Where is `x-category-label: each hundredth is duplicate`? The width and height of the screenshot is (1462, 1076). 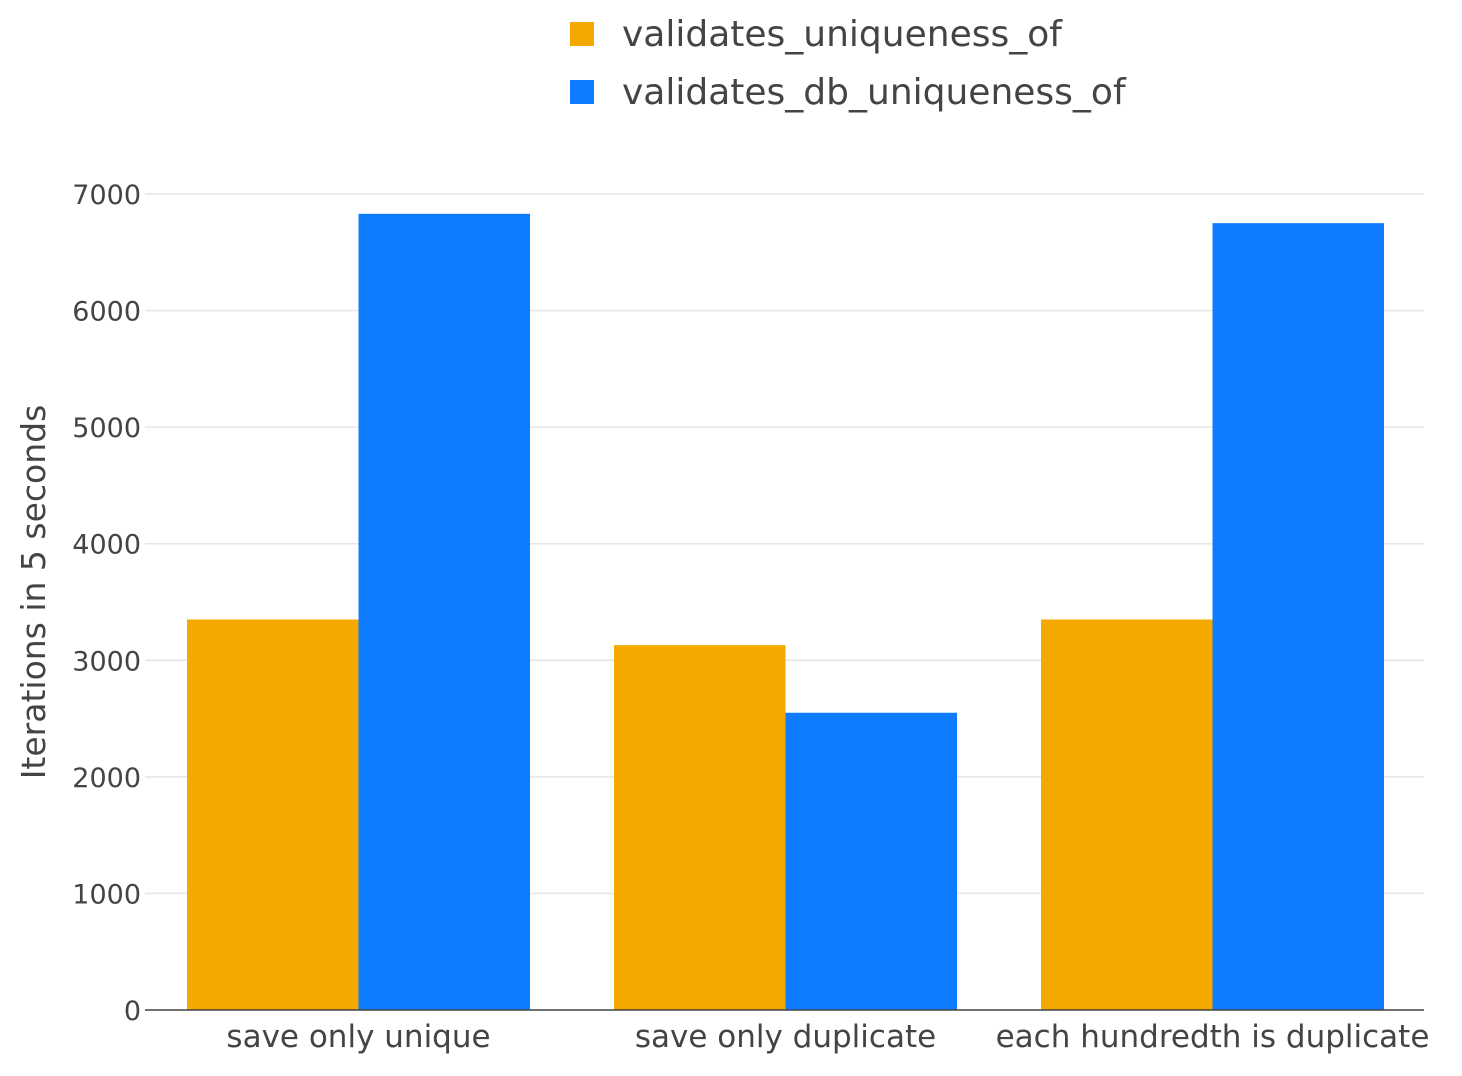
x-category-label: each hundredth is duplicate is located at coordinates (1213, 1037).